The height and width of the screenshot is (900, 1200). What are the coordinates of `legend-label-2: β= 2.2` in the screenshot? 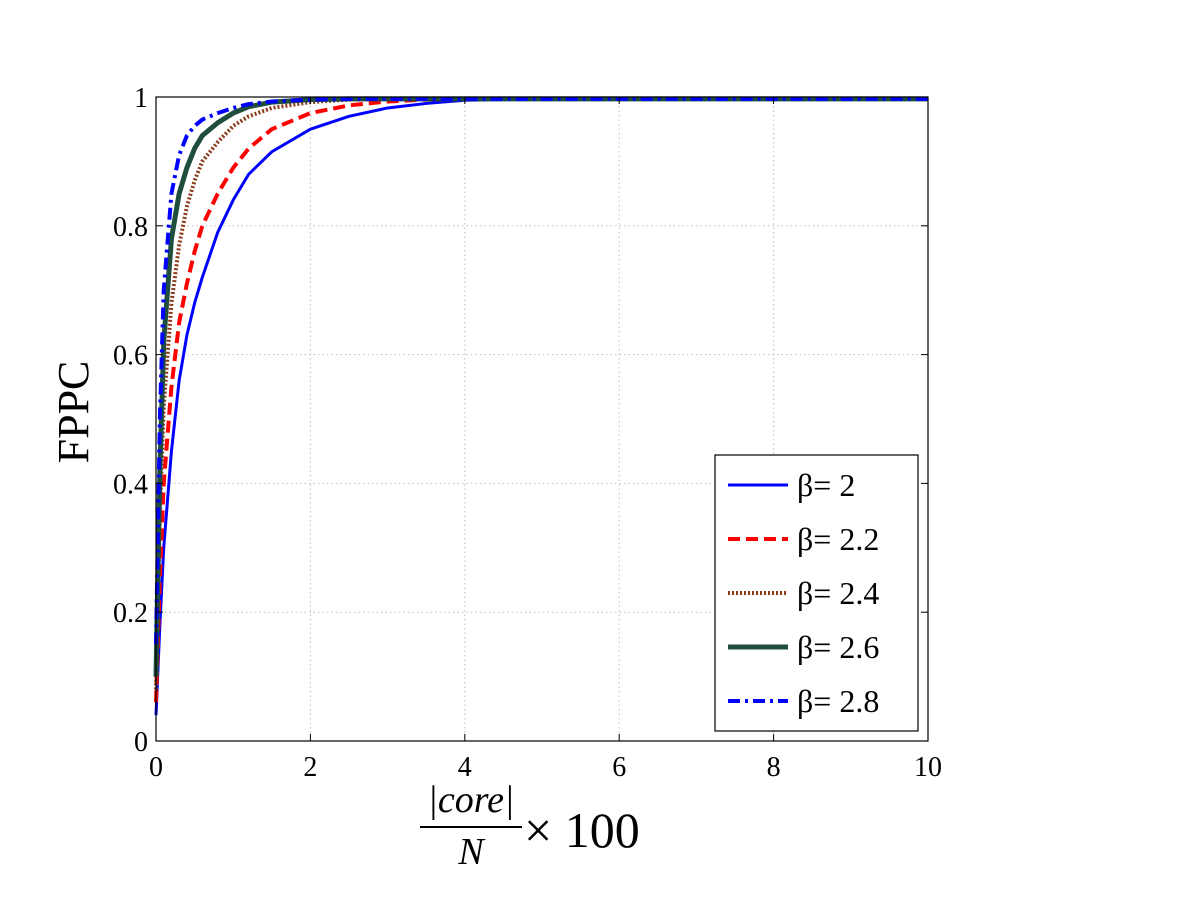 It's located at (838, 539).